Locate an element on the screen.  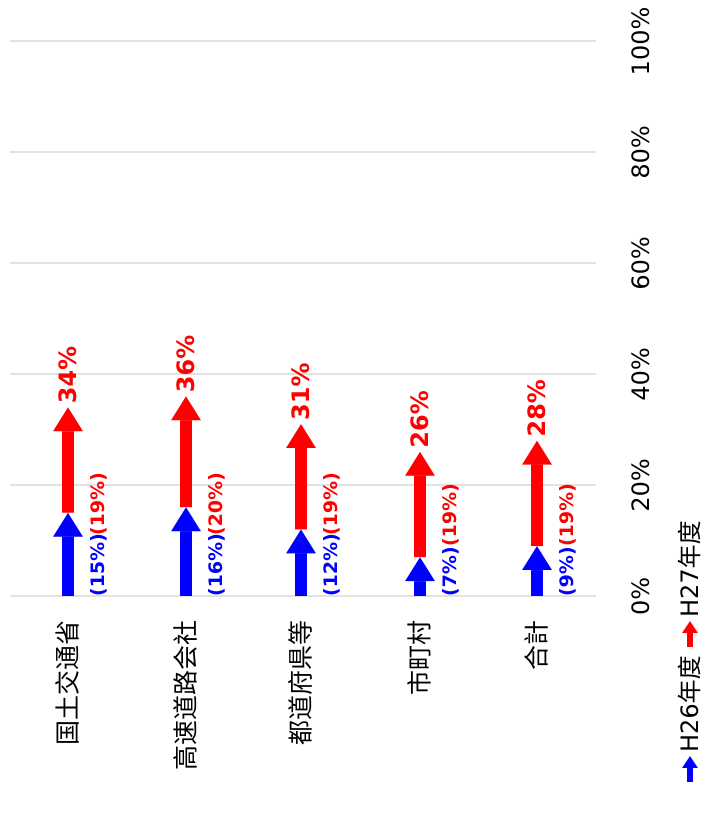
h26-value-label: (7%) is located at coordinates (450, 571).